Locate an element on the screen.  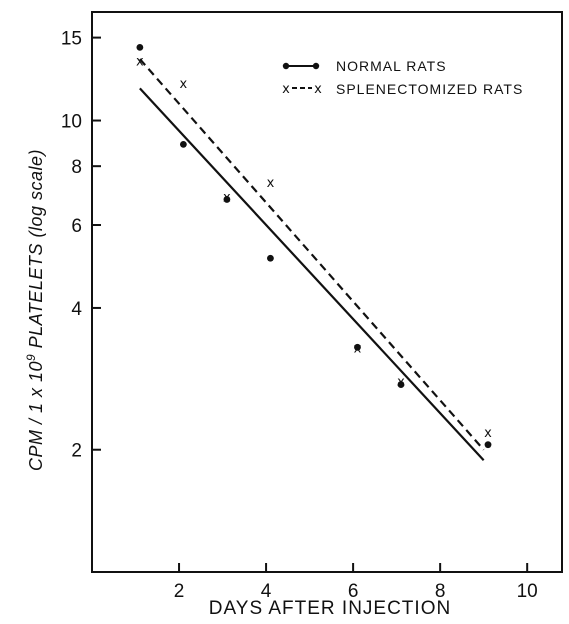
y-tick-label: 10 is located at coordinates (71, 122).